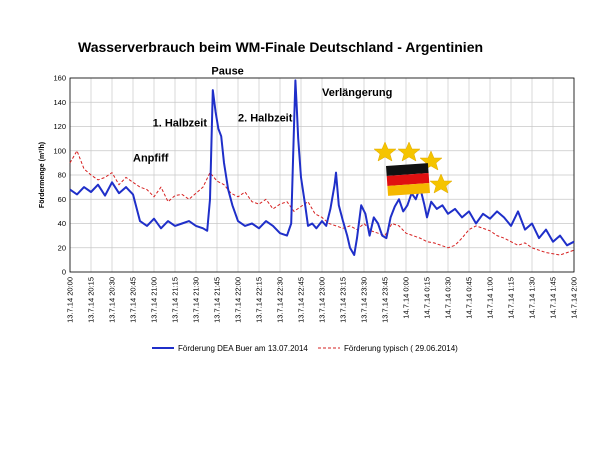  I want to click on x-tick-label: 14.7.14 0:45, so click(469, 298).